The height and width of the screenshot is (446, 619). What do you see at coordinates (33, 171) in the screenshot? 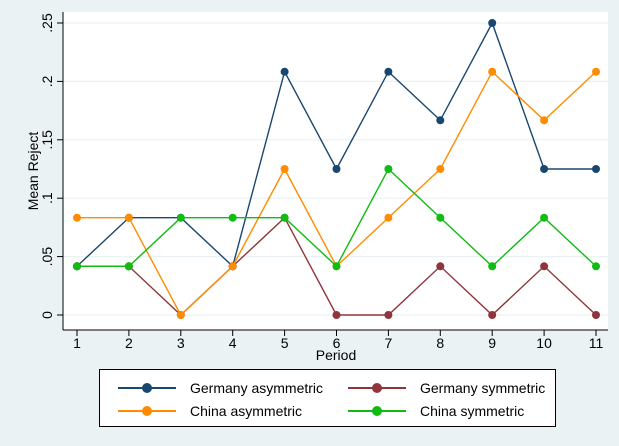
I see `y-axis-title: Mean Reject` at bounding box center [33, 171].